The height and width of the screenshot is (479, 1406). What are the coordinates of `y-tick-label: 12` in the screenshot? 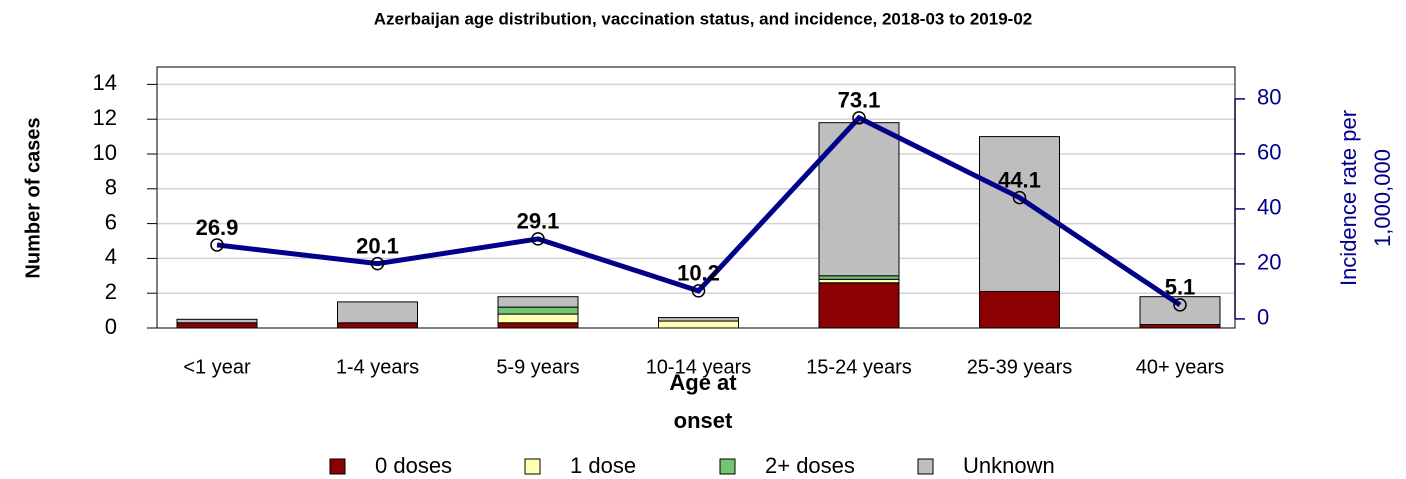 It's located at (105, 117).